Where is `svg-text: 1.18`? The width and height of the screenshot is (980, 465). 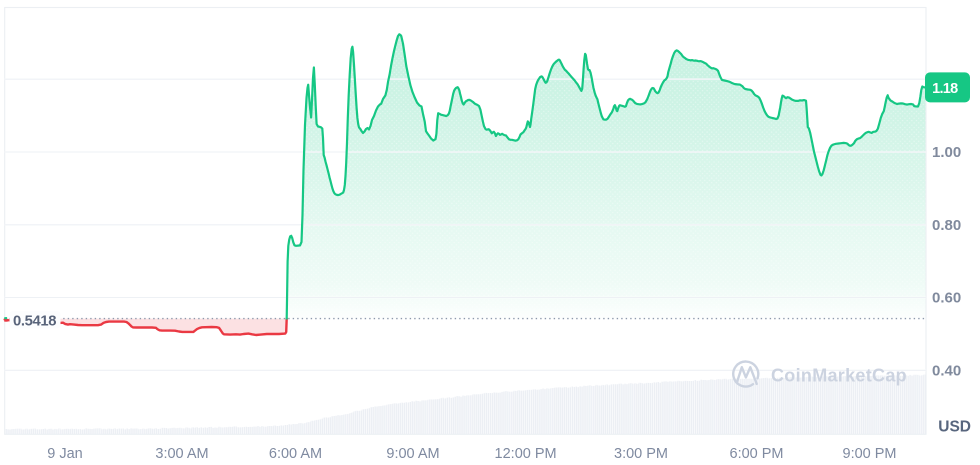 svg-text: 1.18 is located at coordinates (945, 89).